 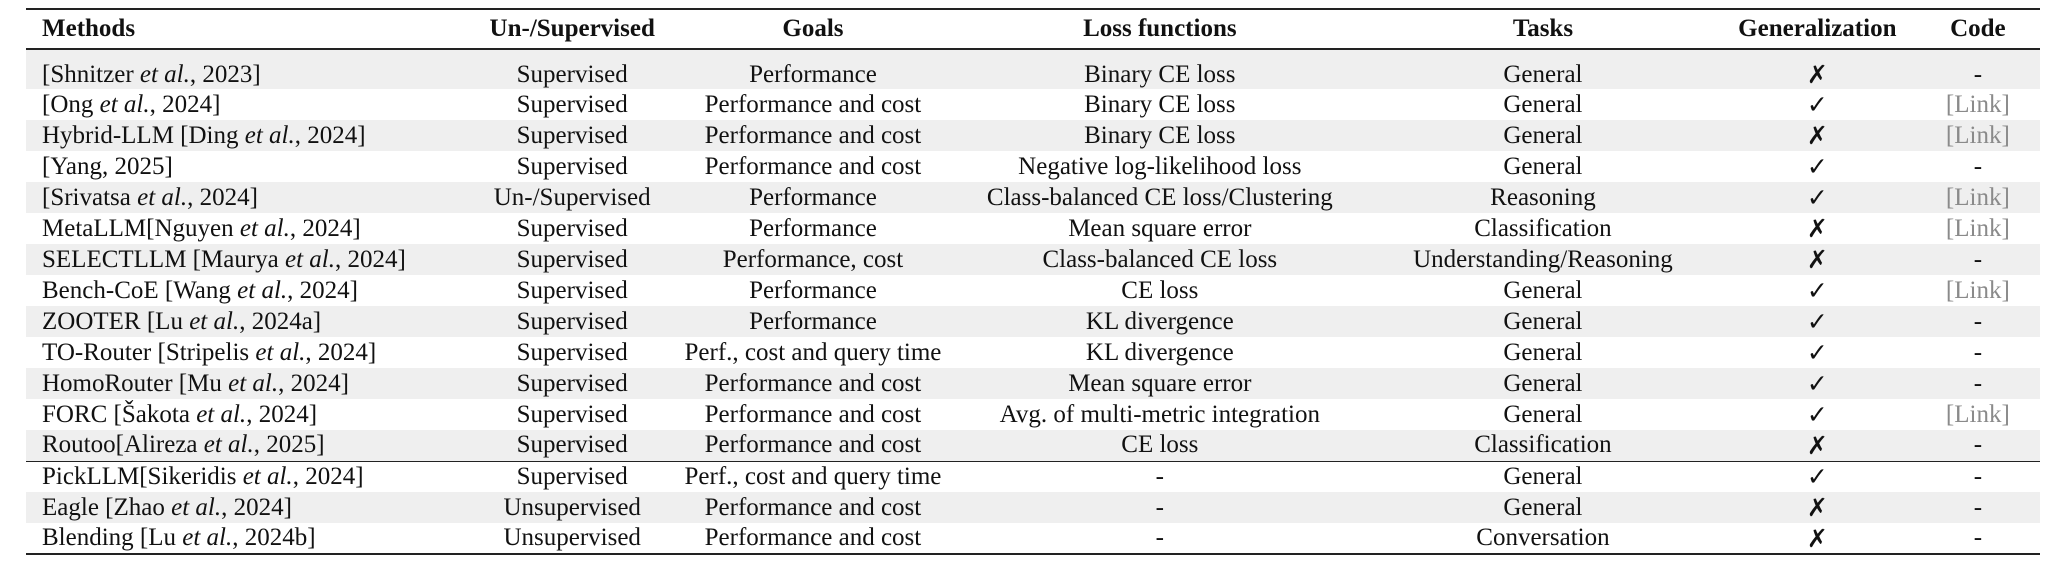 What do you see at coordinates (1159, 69) in the screenshot?
I see `loss-function-cell: Binary CE loss` at bounding box center [1159, 69].